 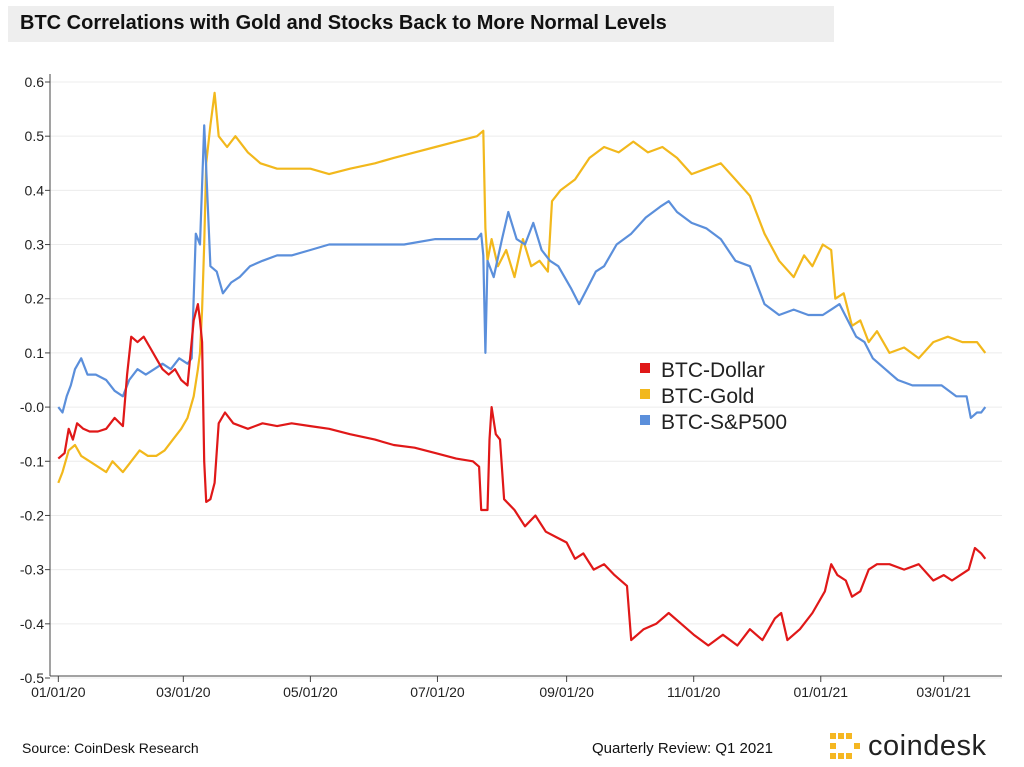 I want to click on brand-name: coindesk, so click(x=927, y=745).